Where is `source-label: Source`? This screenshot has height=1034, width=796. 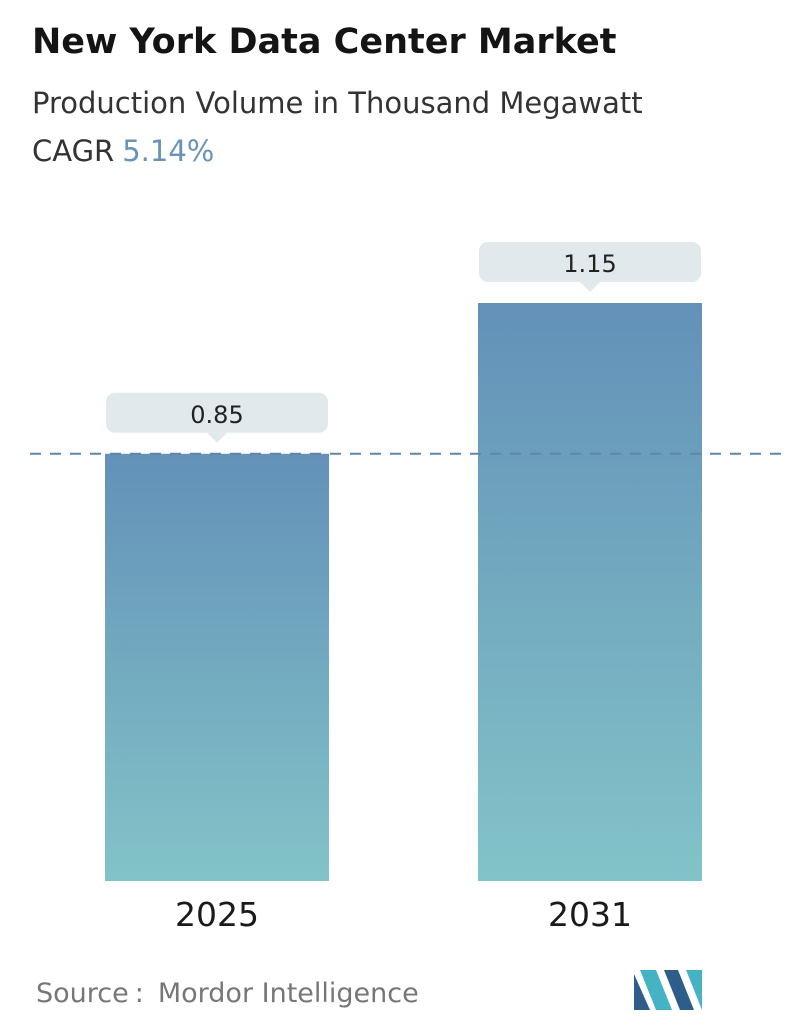
source-label: Source is located at coordinates (82, 993).